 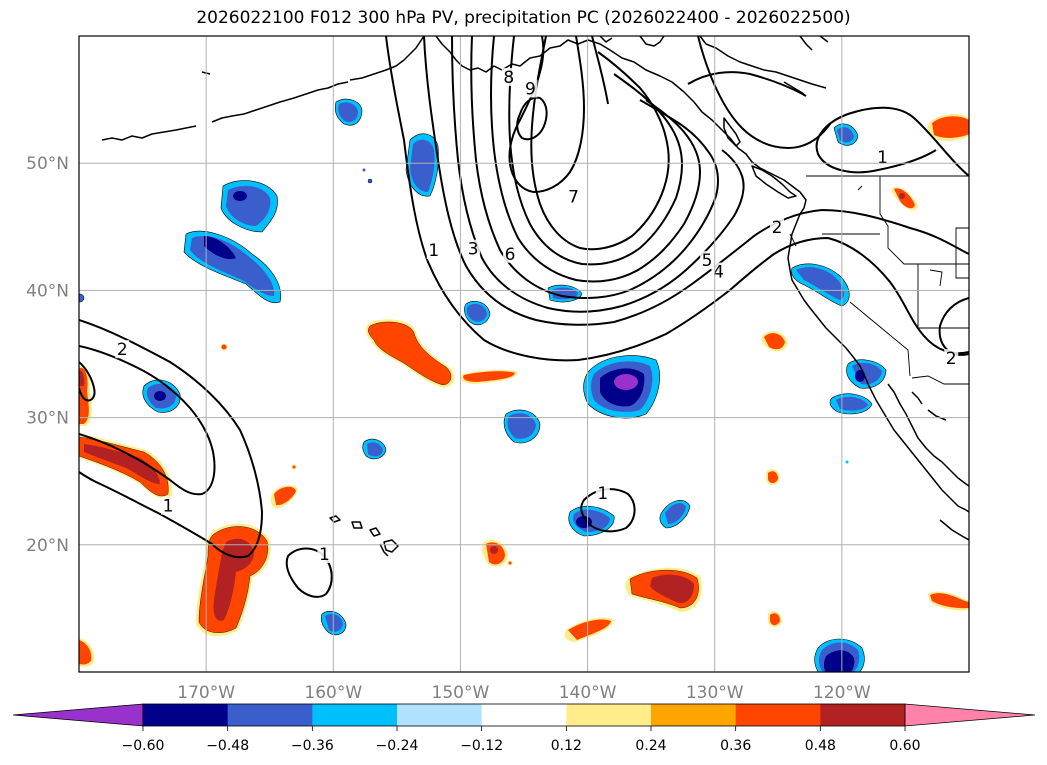 I want to click on colorbar-extend-high, so click(x=970, y=715).